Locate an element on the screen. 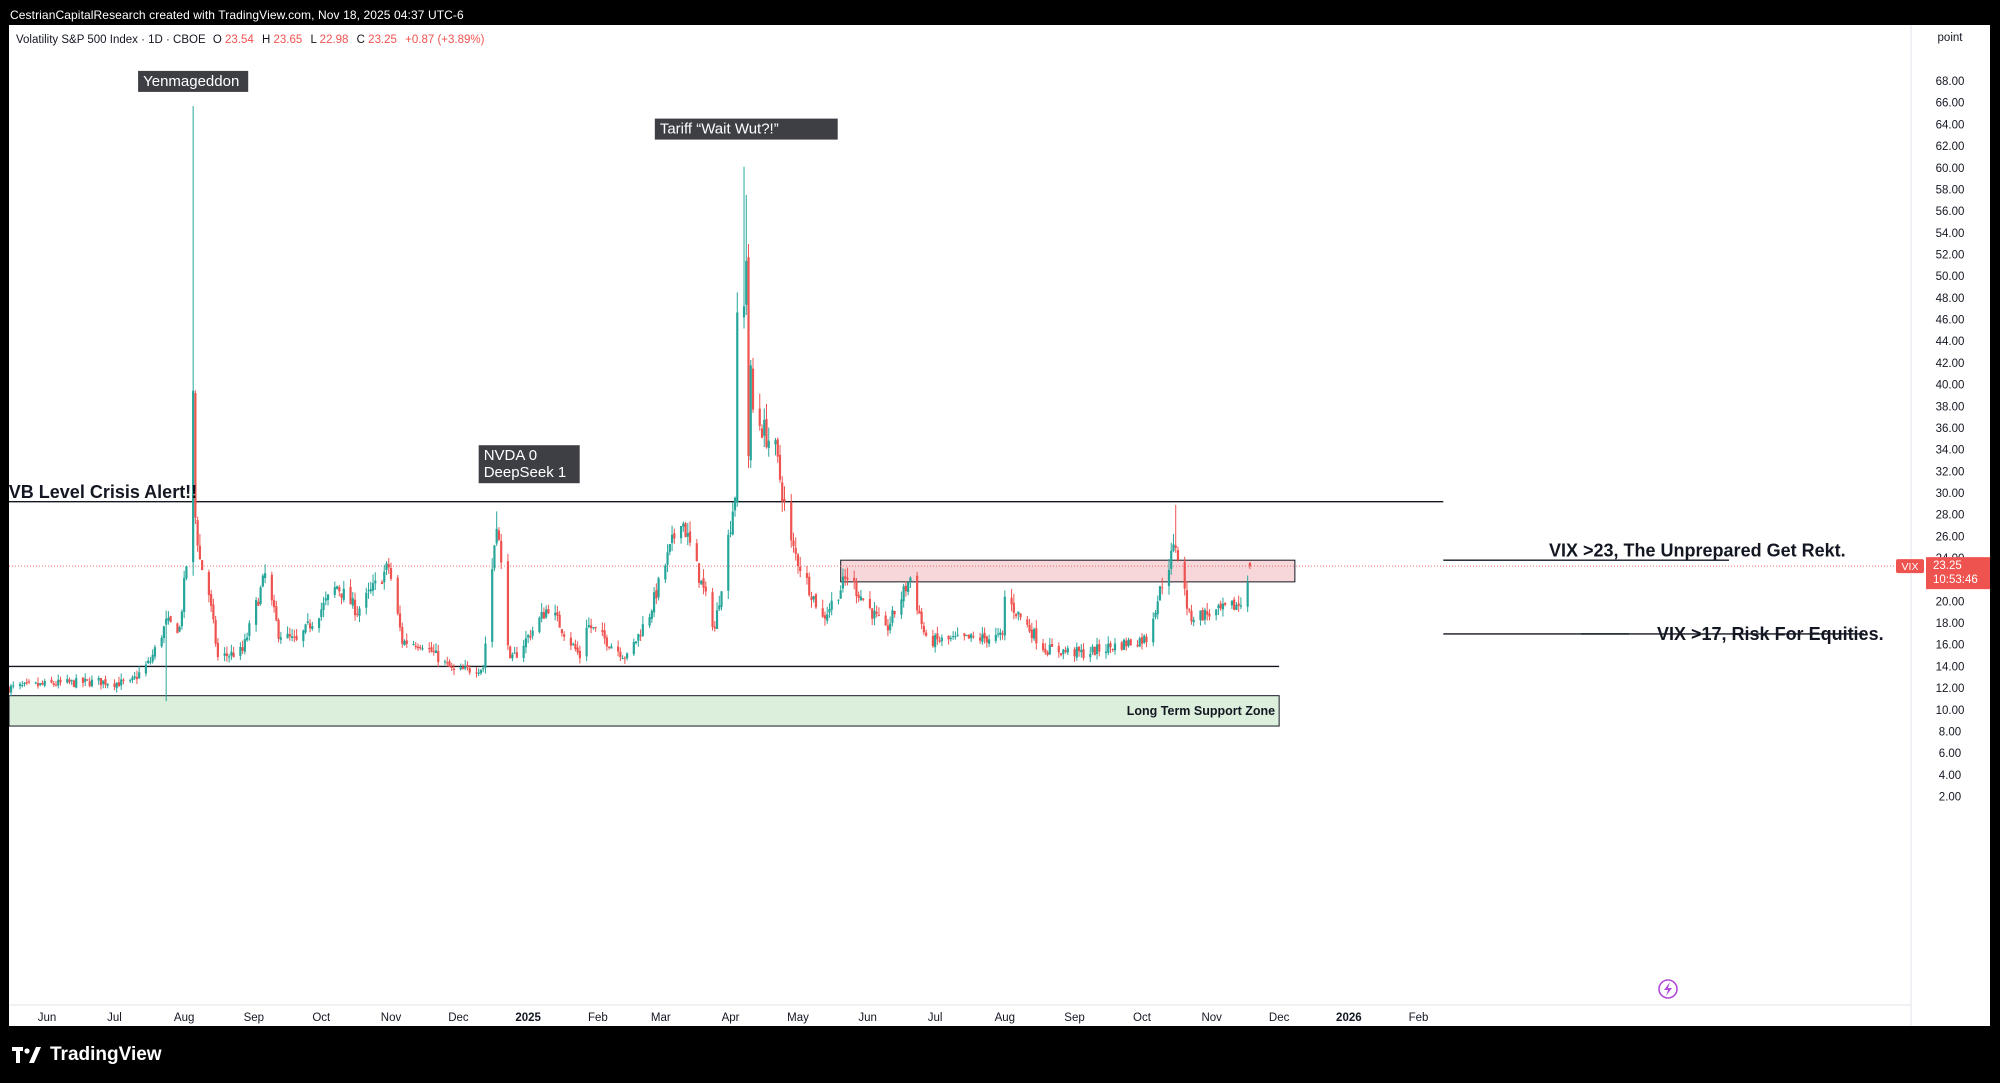 The image size is (2000, 1083). price-tick-label: 62.00 is located at coordinates (1950, 147).